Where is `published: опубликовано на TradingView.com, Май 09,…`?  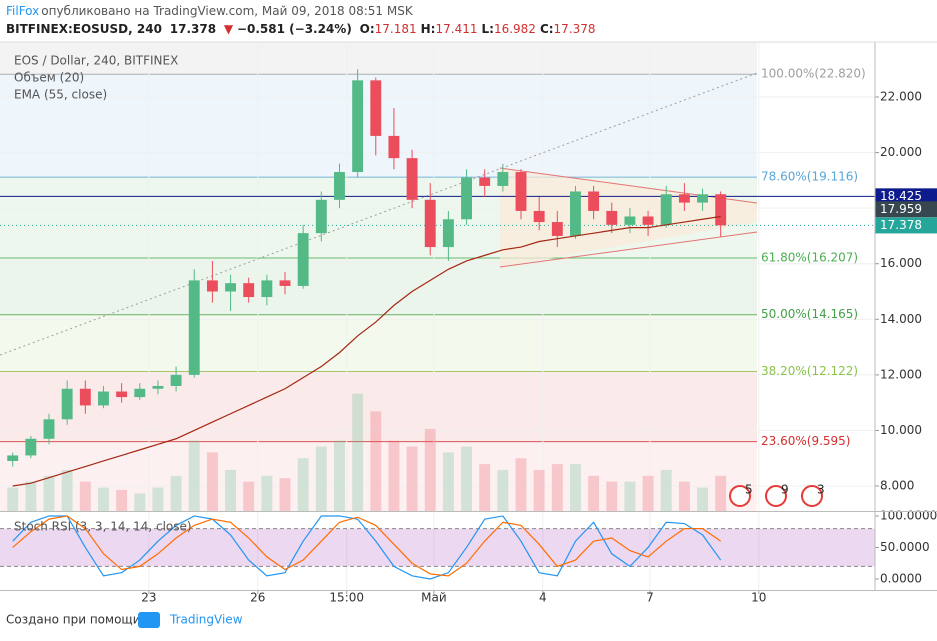
published: опубликовано на TradingView.com, Май 09,… is located at coordinates (227, 11).